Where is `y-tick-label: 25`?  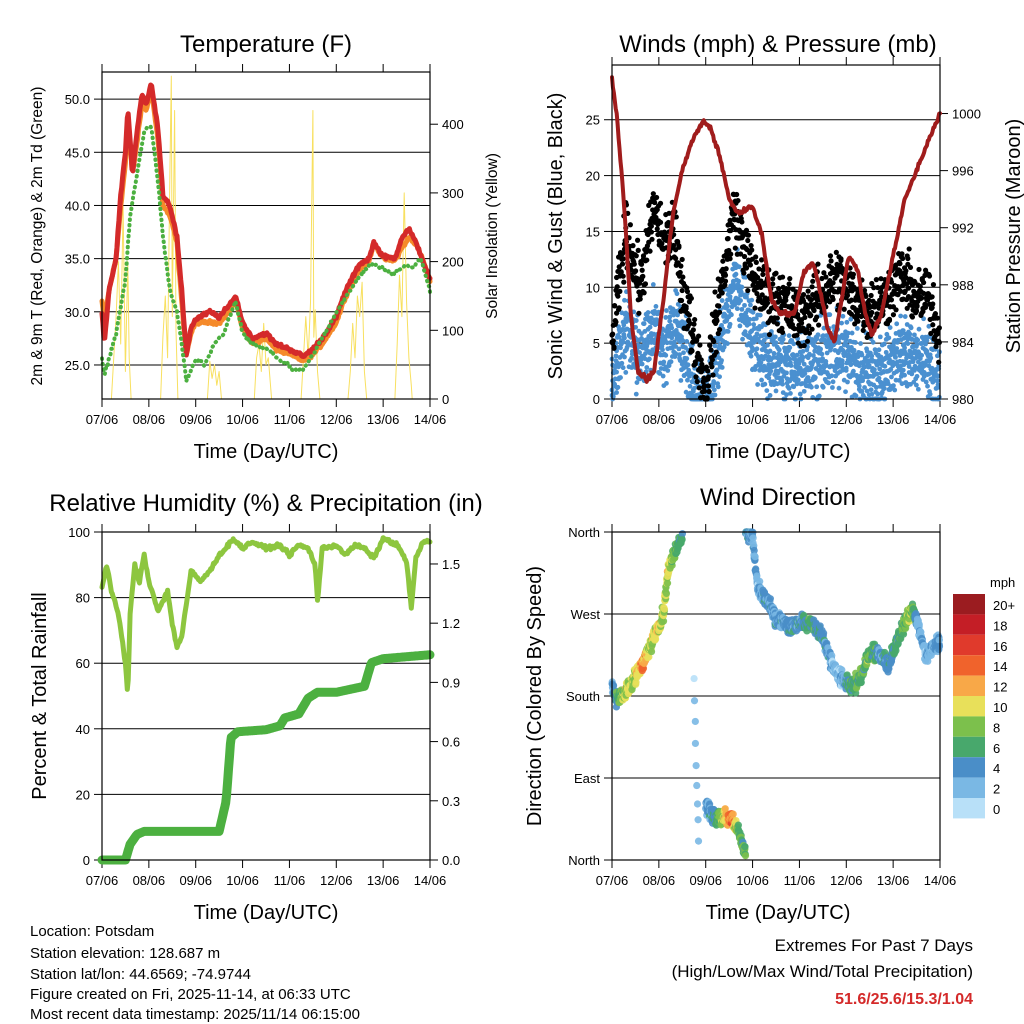
y-tick-label: 25 is located at coordinates (593, 120).